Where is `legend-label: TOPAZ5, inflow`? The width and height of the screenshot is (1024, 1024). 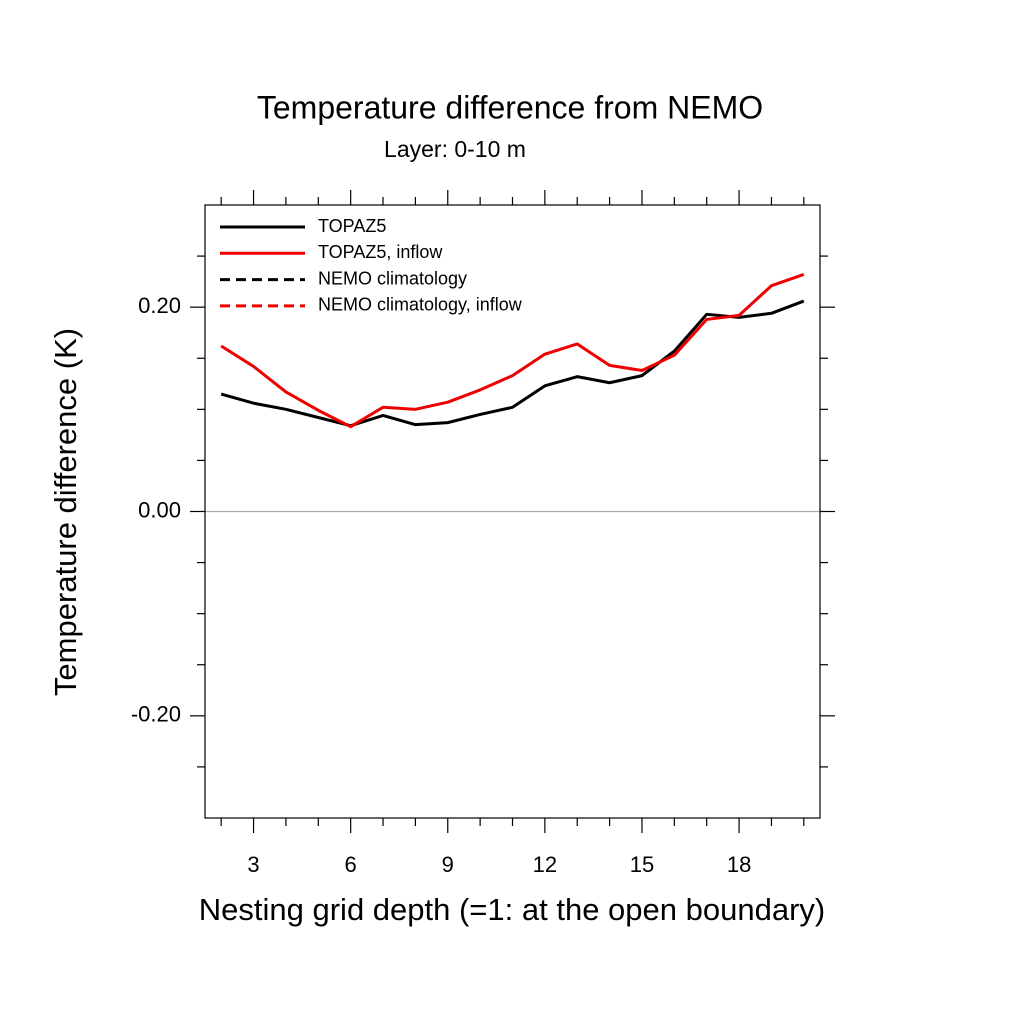 legend-label: TOPAZ5, inflow is located at coordinates (380, 252).